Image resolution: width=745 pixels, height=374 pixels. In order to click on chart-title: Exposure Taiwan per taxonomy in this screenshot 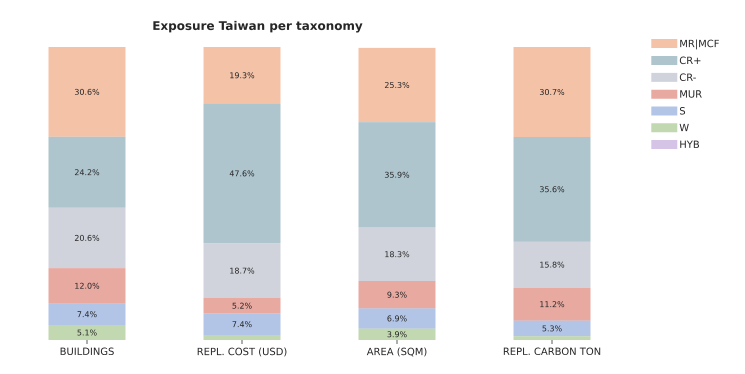, I will do `click(257, 26)`.